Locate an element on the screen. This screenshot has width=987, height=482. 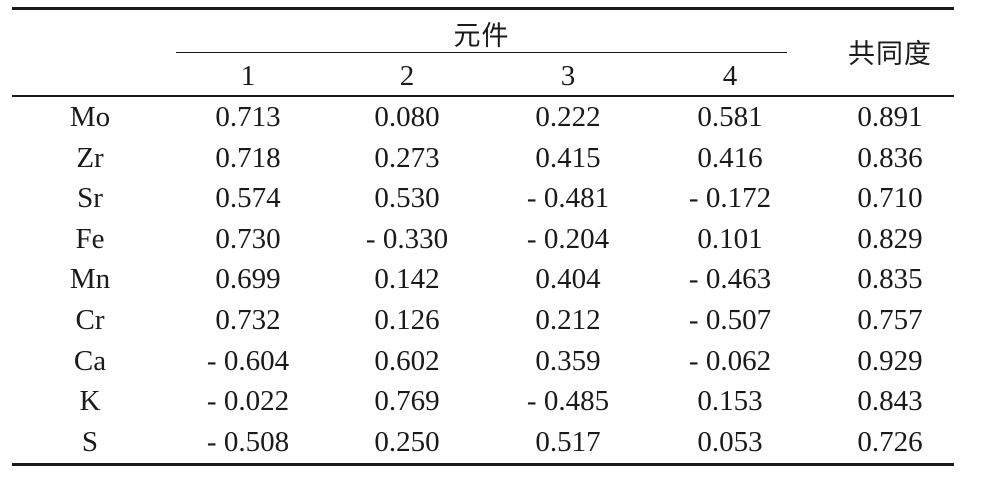
row-label: Cr is located at coordinates (90, 320).